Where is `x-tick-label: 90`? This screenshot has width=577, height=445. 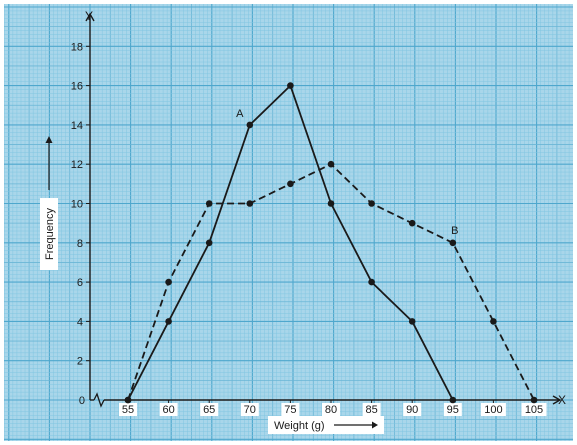
x-tick-label: 90 is located at coordinates (412, 410).